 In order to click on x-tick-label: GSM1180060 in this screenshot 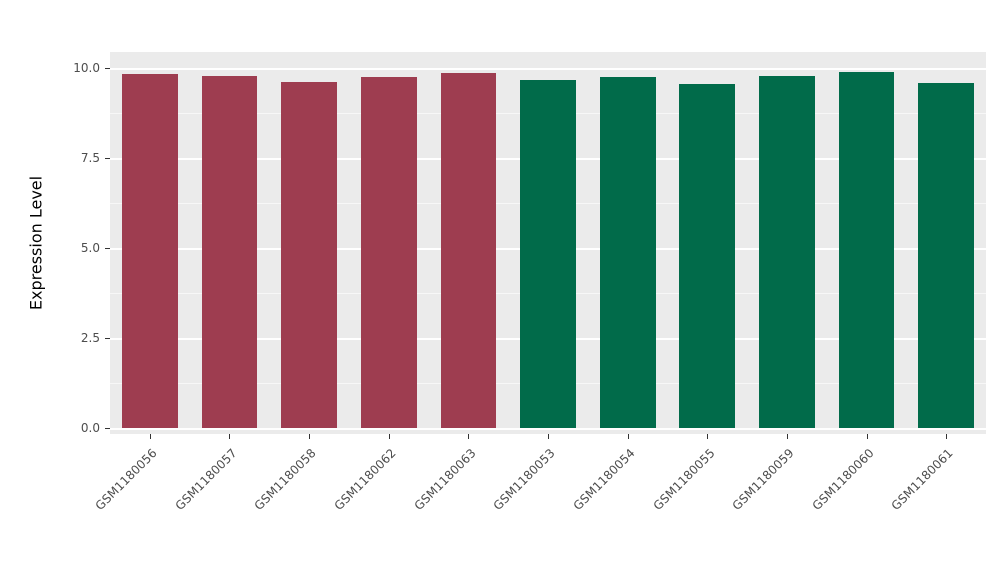, I will do `click(843, 479)`.